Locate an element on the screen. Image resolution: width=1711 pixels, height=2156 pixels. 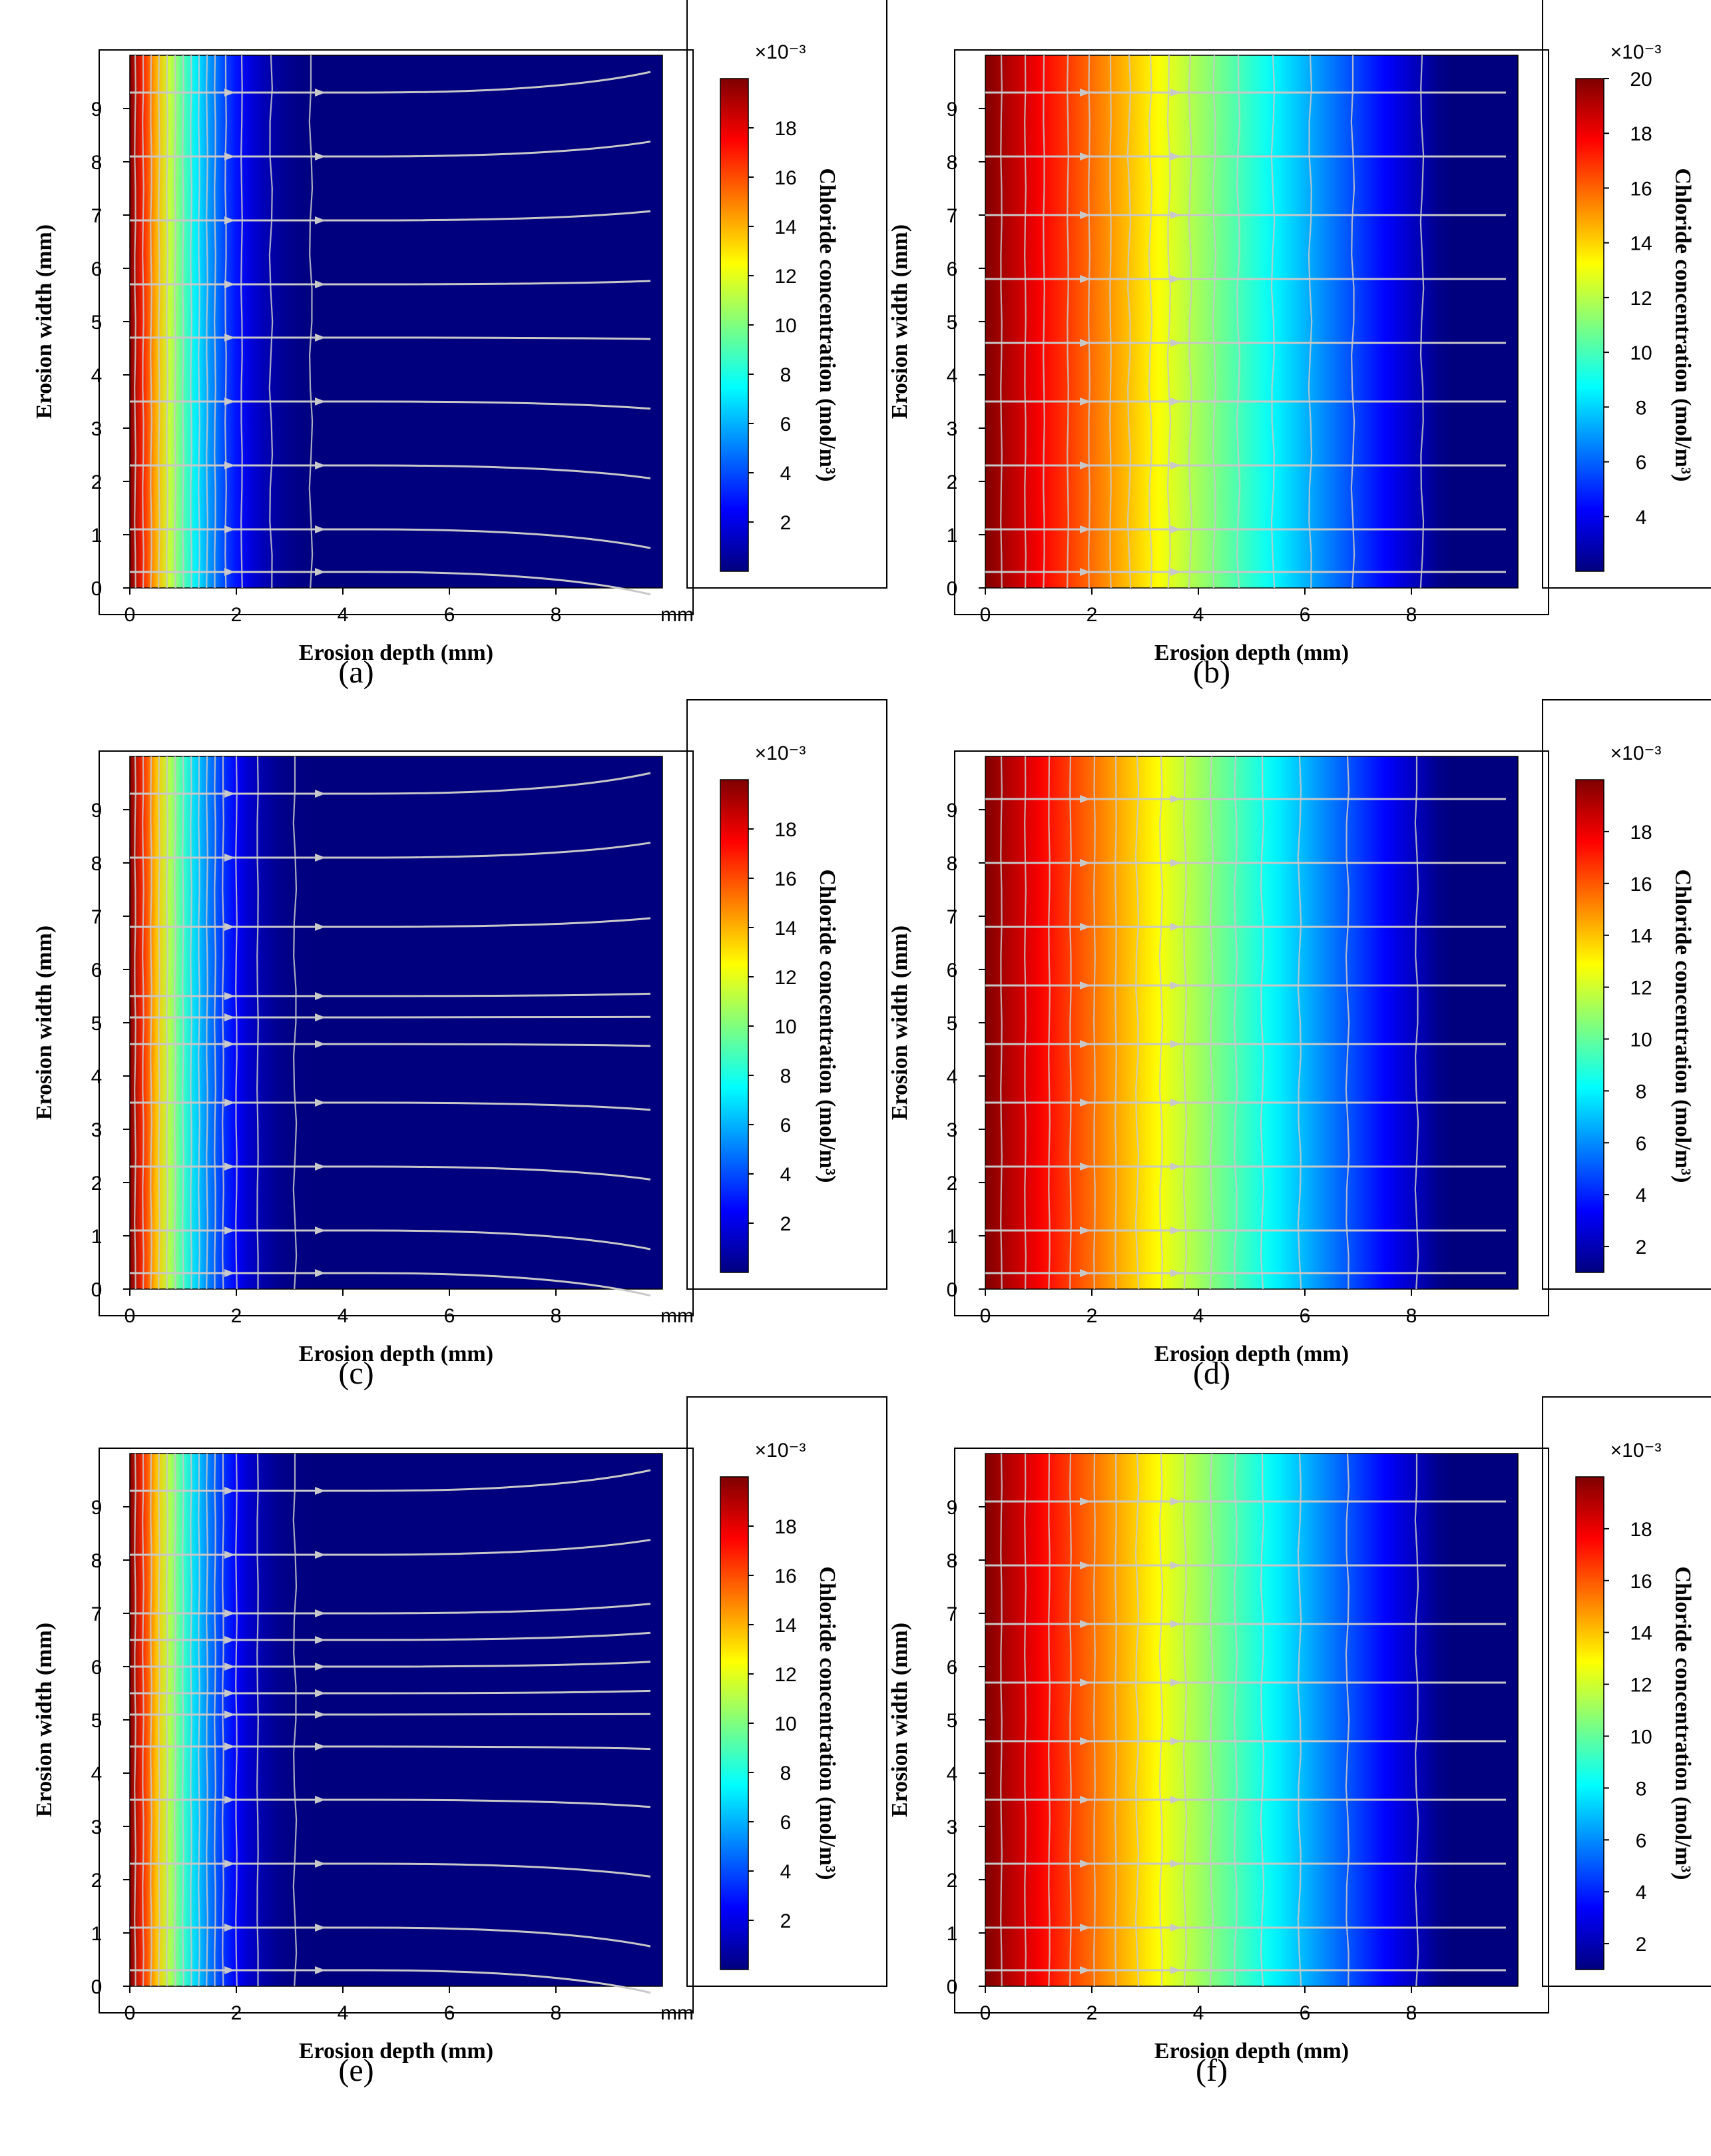
y-axis-label: Erosion width (mm) is located at coordinates (44, 1023).